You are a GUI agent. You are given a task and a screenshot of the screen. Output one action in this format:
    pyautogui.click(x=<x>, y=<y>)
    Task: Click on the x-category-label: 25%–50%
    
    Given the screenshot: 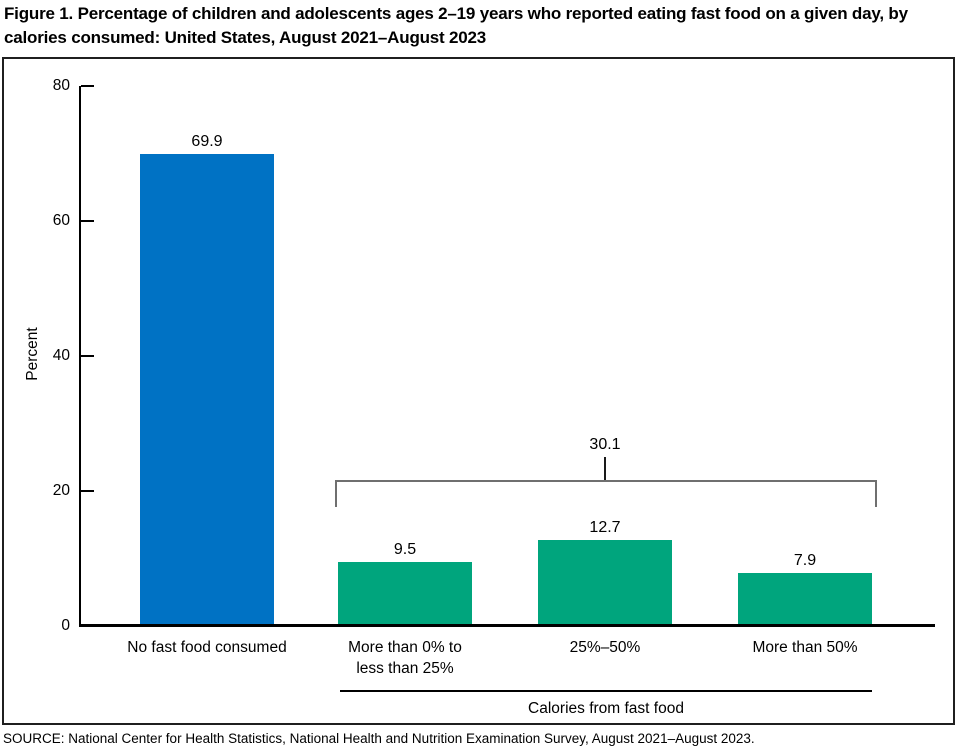 What is the action you would take?
    pyautogui.click(x=605, y=647)
    